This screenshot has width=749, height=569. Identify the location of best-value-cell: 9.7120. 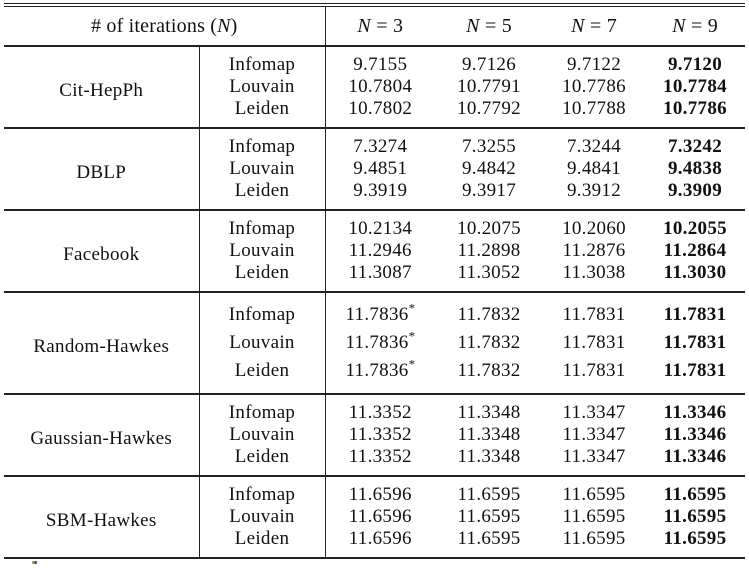
(695, 64).